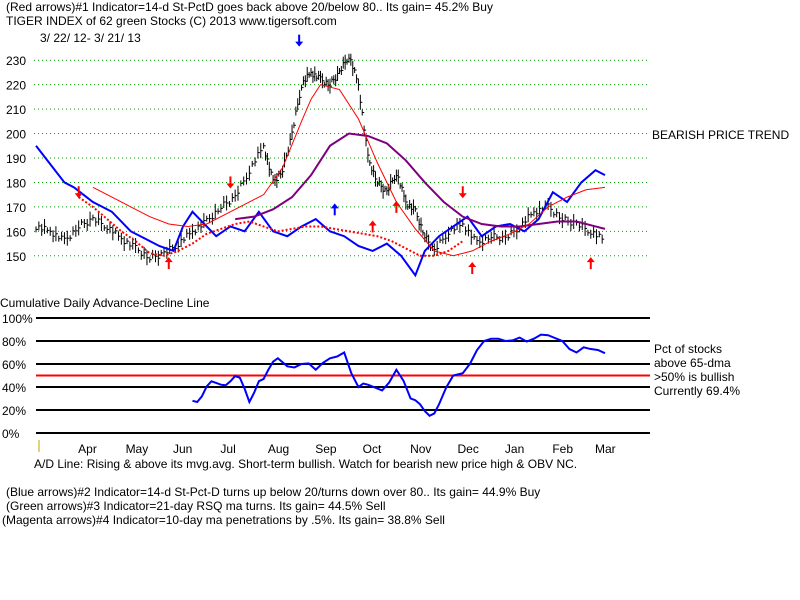 The width and height of the screenshot is (800, 600). I want to click on month-label: Oct, so click(372, 449).